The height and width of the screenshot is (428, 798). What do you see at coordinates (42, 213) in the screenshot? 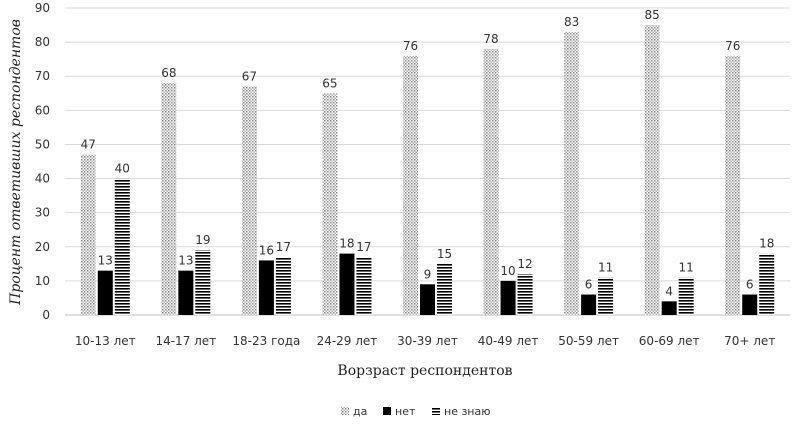
I see `y-tick-label: 30` at bounding box center [42, 213].